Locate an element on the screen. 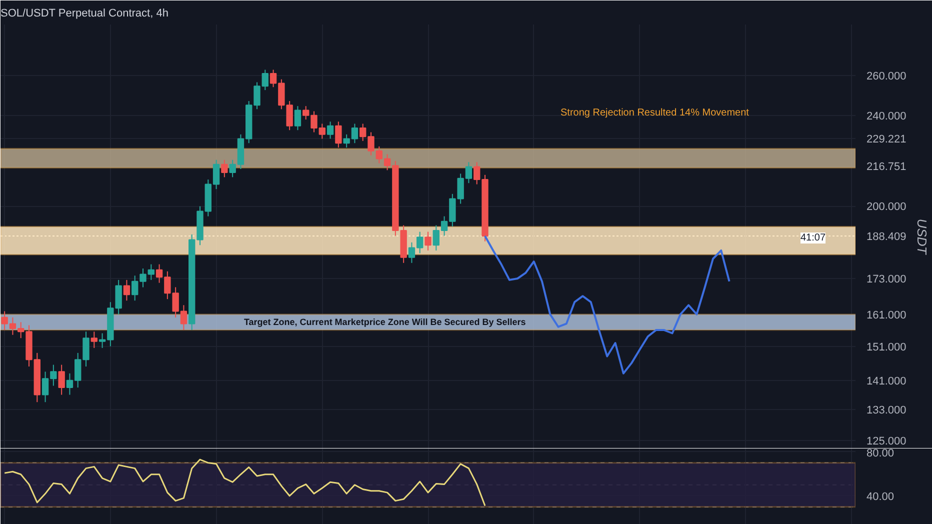 The height and width of the screenshot is (524, 932). y-tick-label: 216.751 is located at coordinates (886, 167).